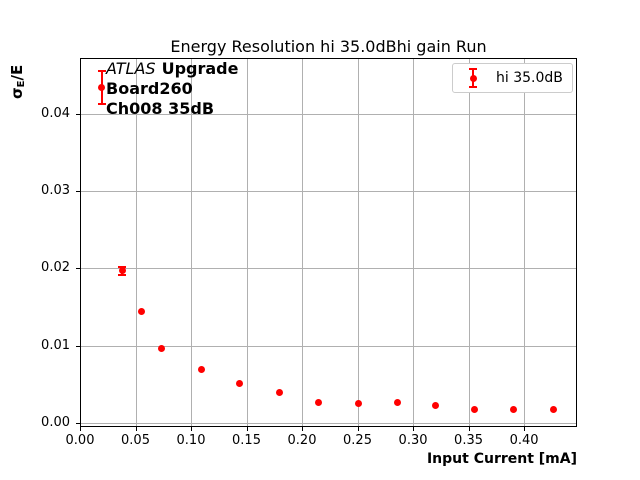  What do you see at coordinates (55, 345) in the screenshot?
I see `y-tick-label: 0.01` at bounding box center [55, 345].